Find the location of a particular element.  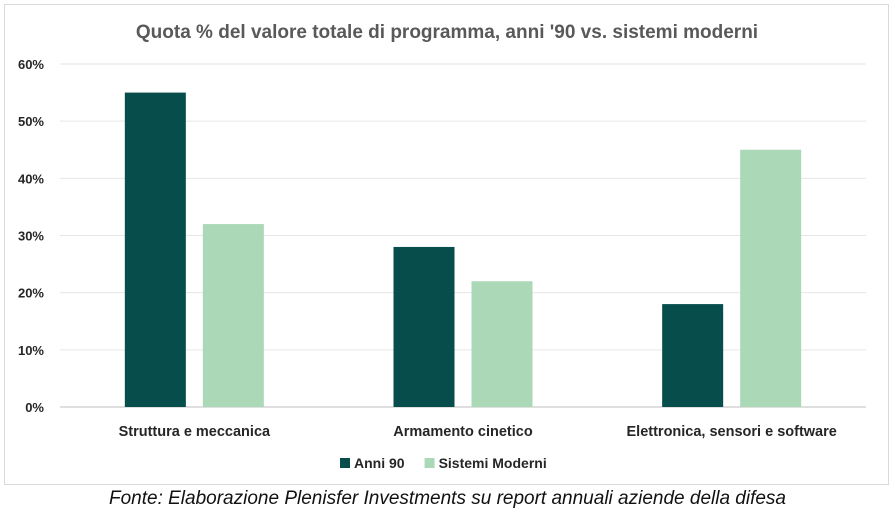

legend-label: Anni 90 is located at coordinates (379, 463).